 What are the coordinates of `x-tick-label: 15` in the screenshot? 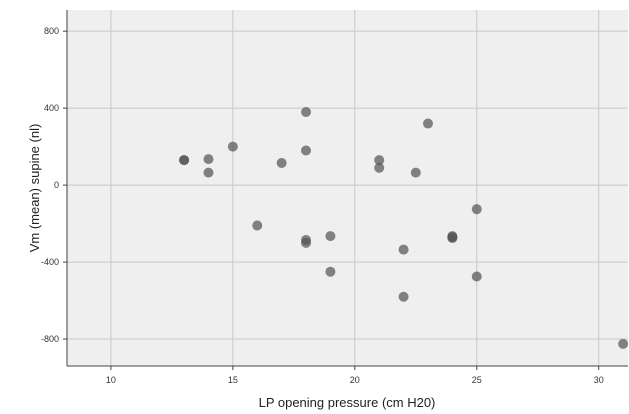 It's located at (233, 380).